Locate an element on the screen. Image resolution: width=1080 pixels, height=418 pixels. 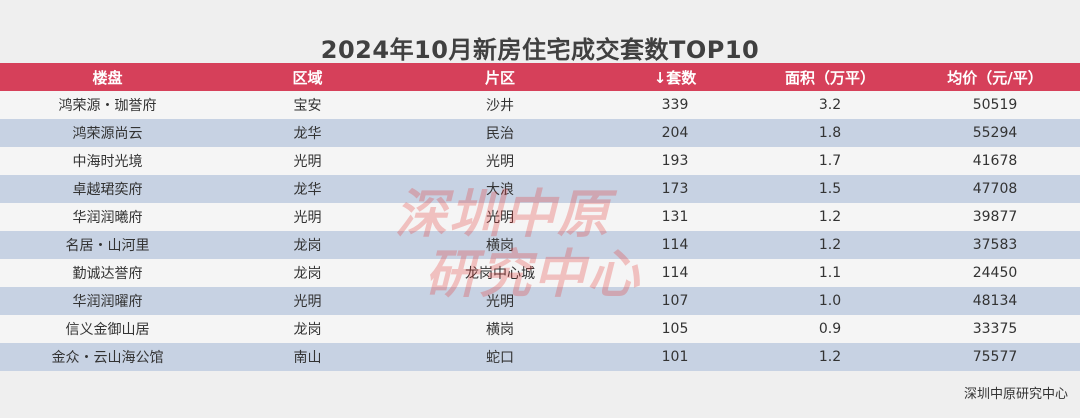
cell-floor-area: 1.0 is located at coordinates (830, 301).